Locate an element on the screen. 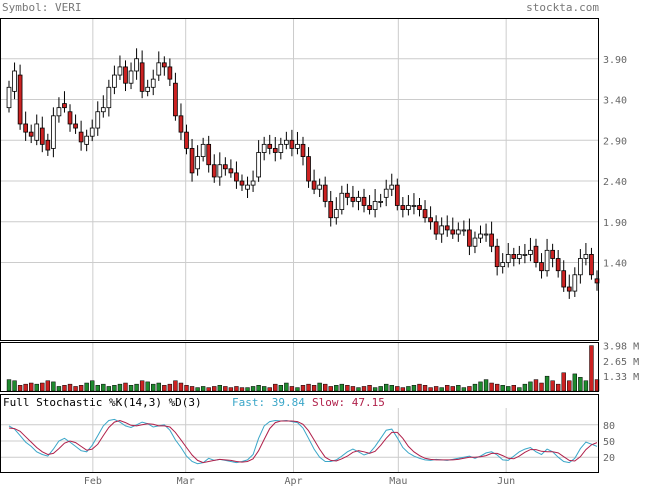 This screenshot has height=486, width=655. price-tick-label: 3.40 is located at coordinates (615, 101).